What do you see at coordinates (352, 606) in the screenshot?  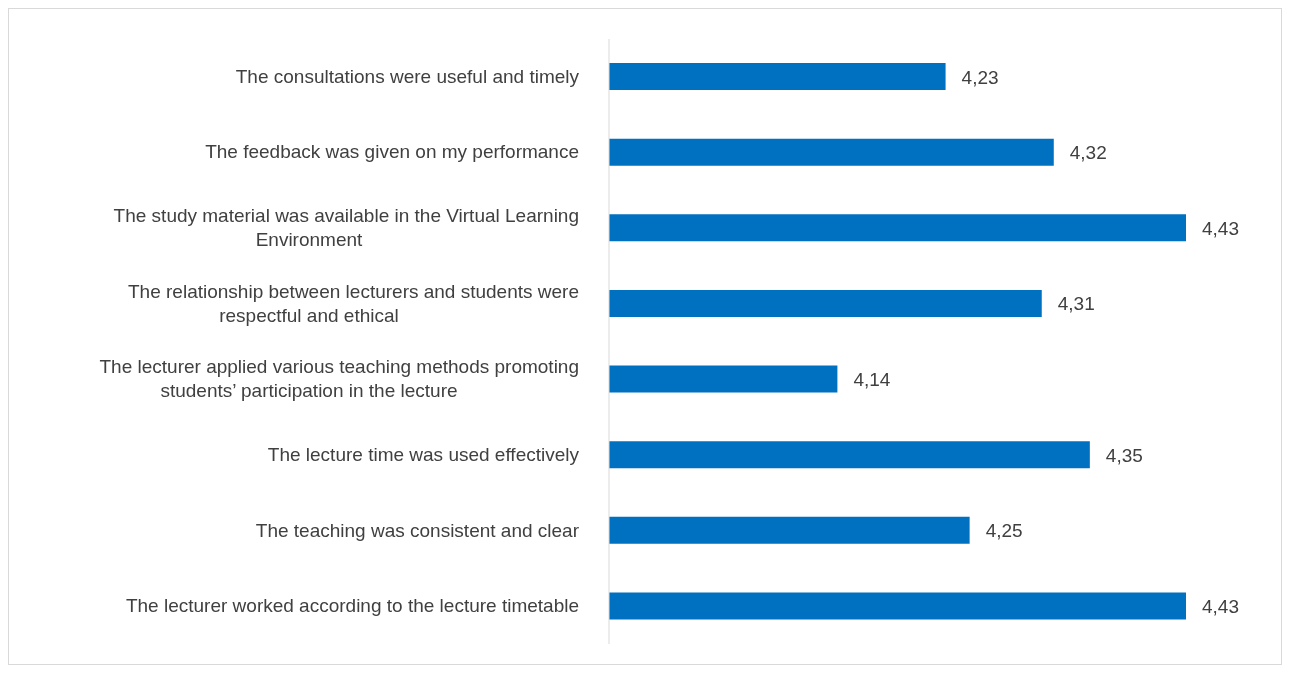 I see `y-tick-label: The lecturer worked according to the lecture timetable` at bounding box center [352, 606].